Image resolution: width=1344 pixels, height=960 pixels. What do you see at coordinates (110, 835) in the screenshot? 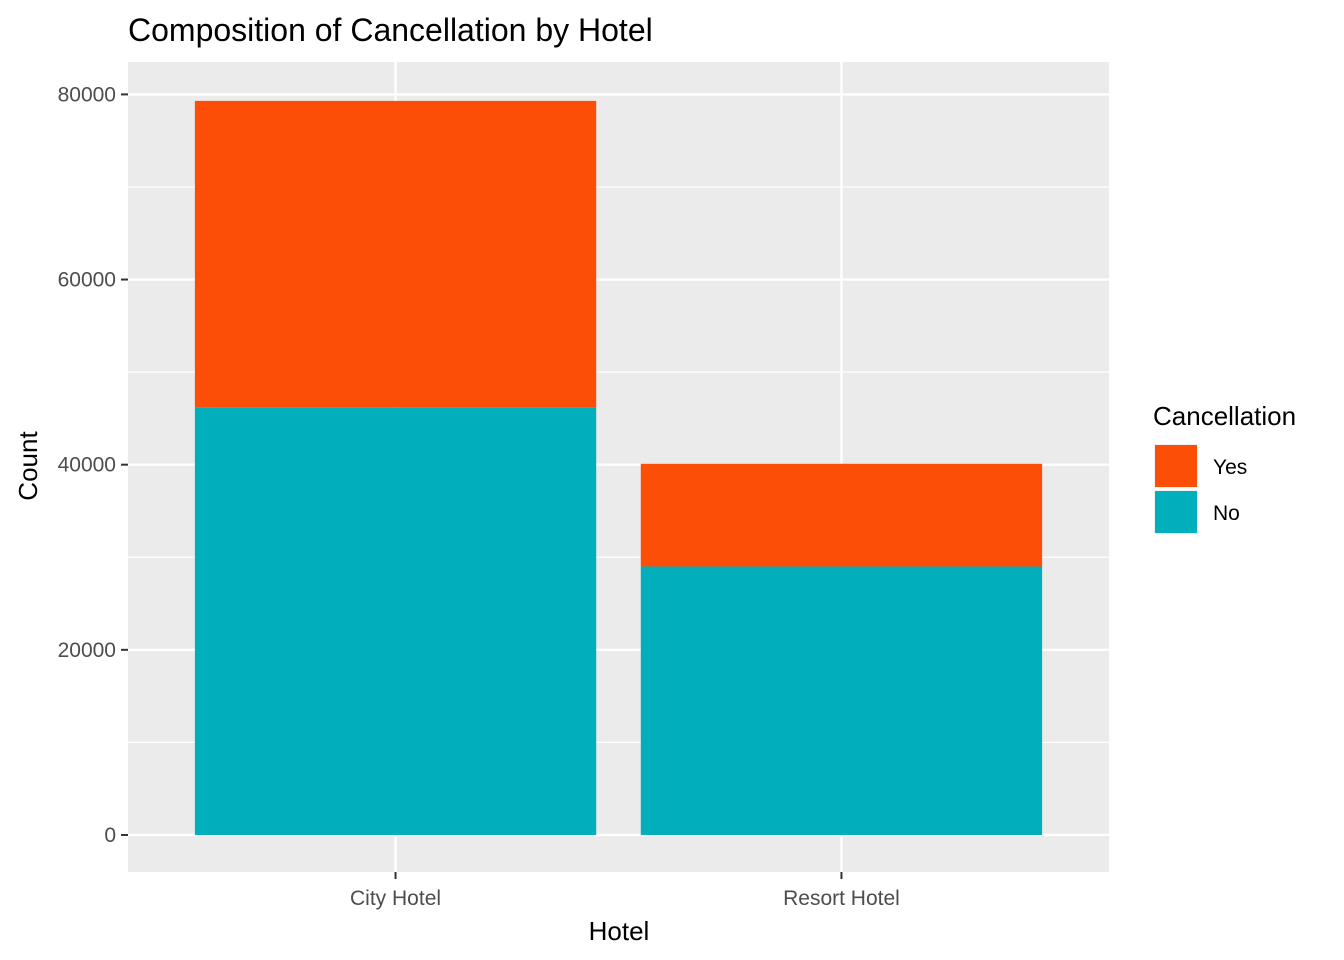
I see `y-tick-label: 0` at bounding box center [110, 835].